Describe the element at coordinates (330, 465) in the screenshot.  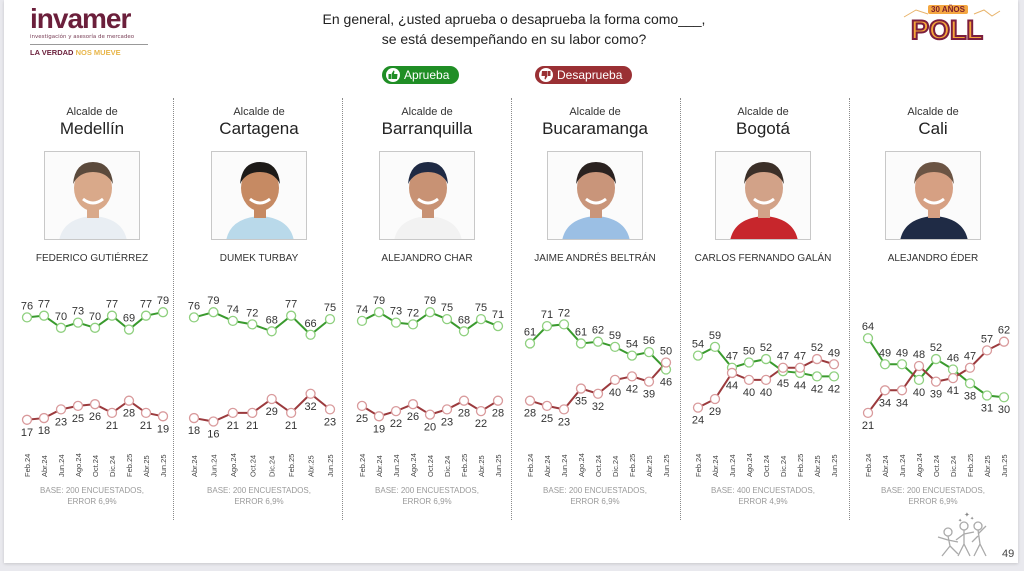
I see `x-tick-label: Jun.25` at that location.